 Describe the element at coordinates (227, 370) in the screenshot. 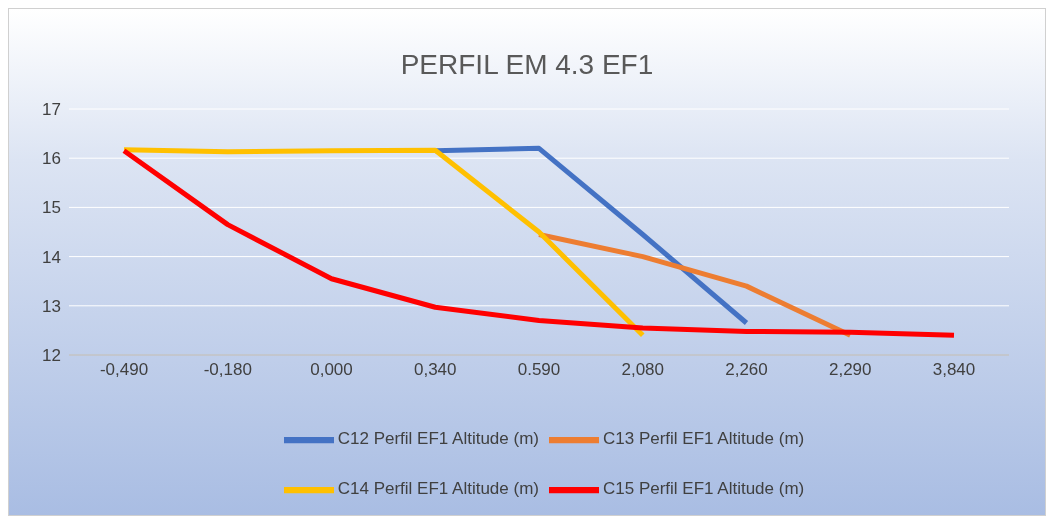

I see `x-tick-label: -0,180` at that location.